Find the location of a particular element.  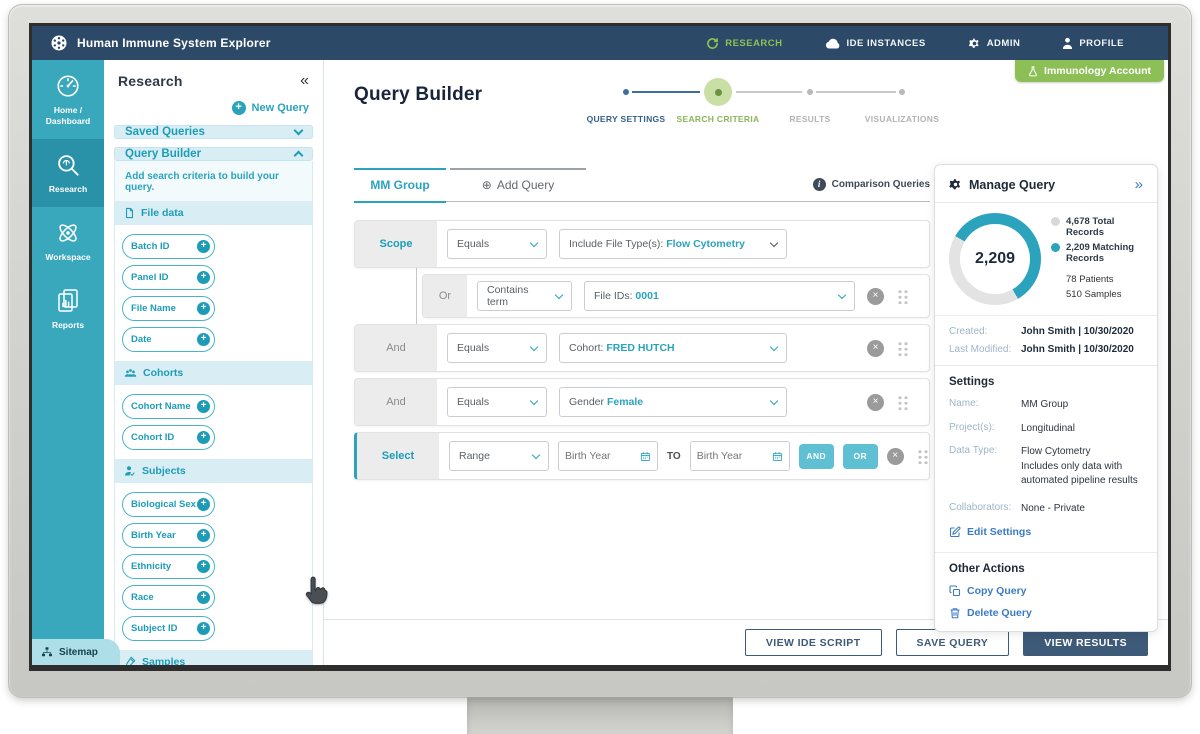

criteria-chip-cohort-name: Cohort Name + is located at coordinates (168, 406).